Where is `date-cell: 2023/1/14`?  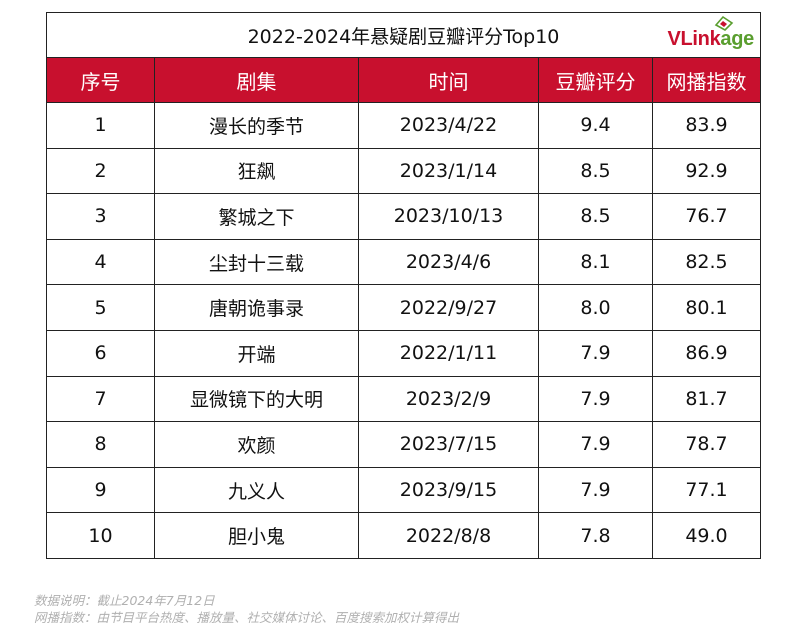
date-cell: 2023/1/14 is located at coordinates (448, 171).